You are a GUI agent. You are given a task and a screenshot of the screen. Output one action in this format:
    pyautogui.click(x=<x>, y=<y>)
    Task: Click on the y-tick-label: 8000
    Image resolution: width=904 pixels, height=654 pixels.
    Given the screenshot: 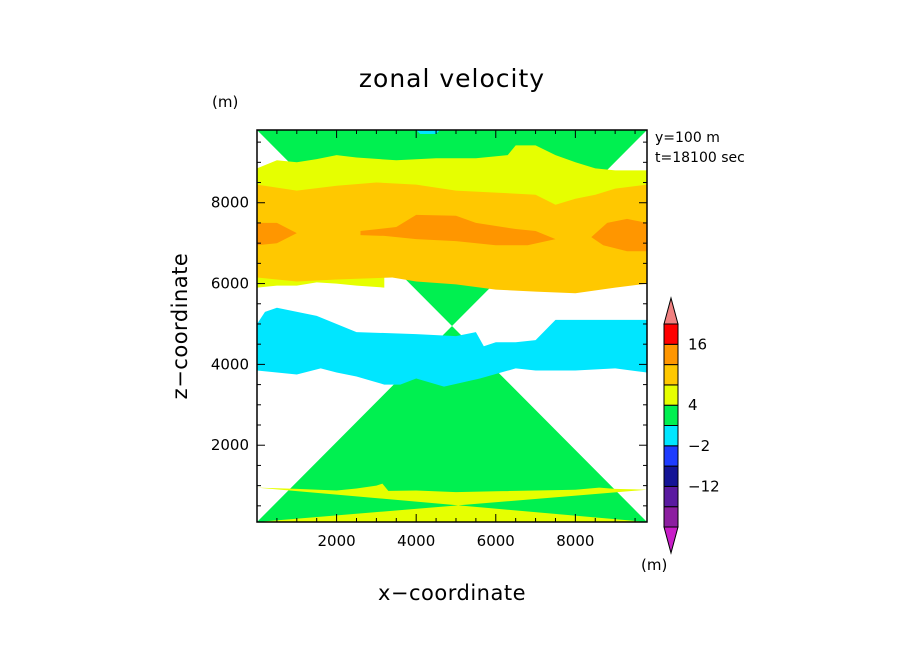 What is the action you would take?
    pyautogui.click(x=230, y=203)
    